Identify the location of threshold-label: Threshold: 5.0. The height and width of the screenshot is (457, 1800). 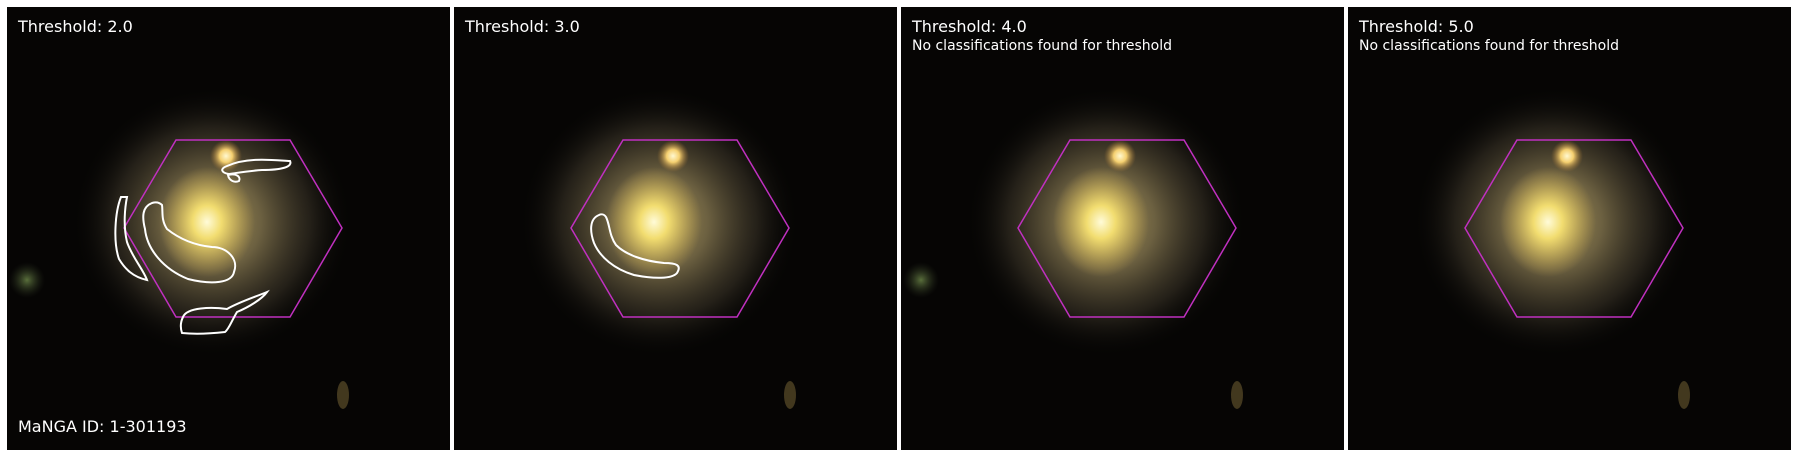
(1416, 26).